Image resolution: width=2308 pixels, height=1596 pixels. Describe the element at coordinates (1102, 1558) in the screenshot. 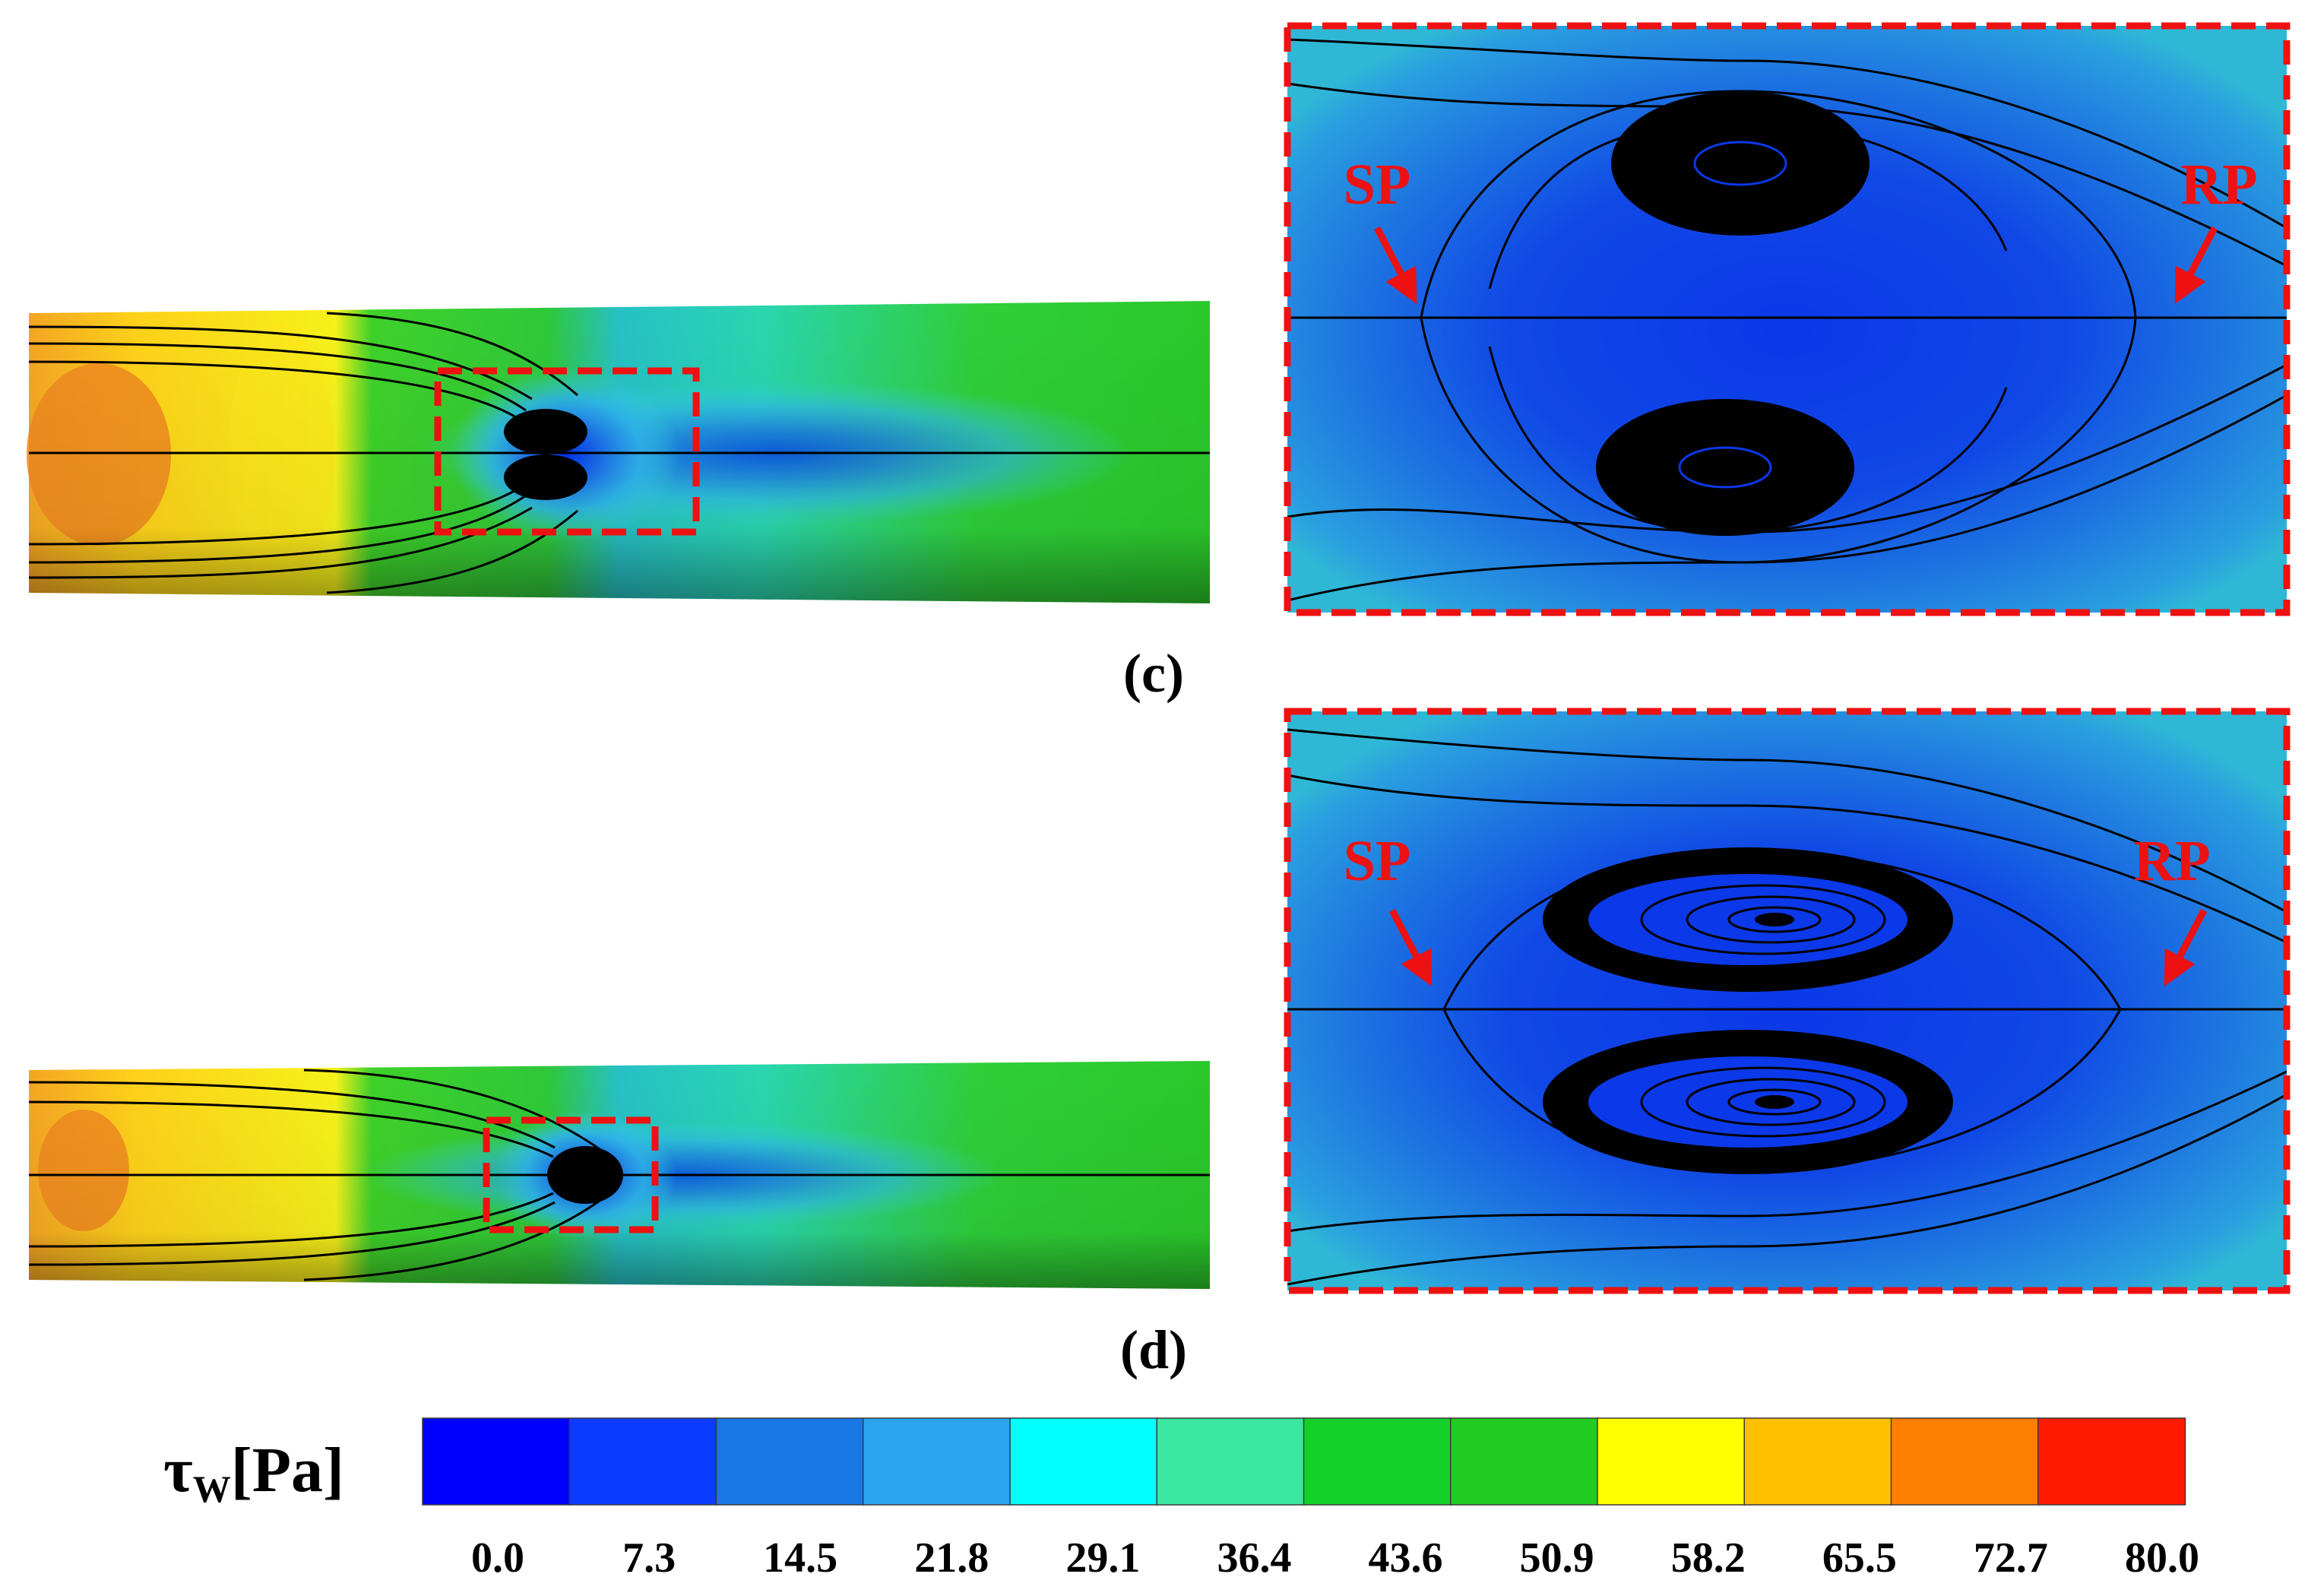

I see `colorbar-tick-label: 29.1` at that location.